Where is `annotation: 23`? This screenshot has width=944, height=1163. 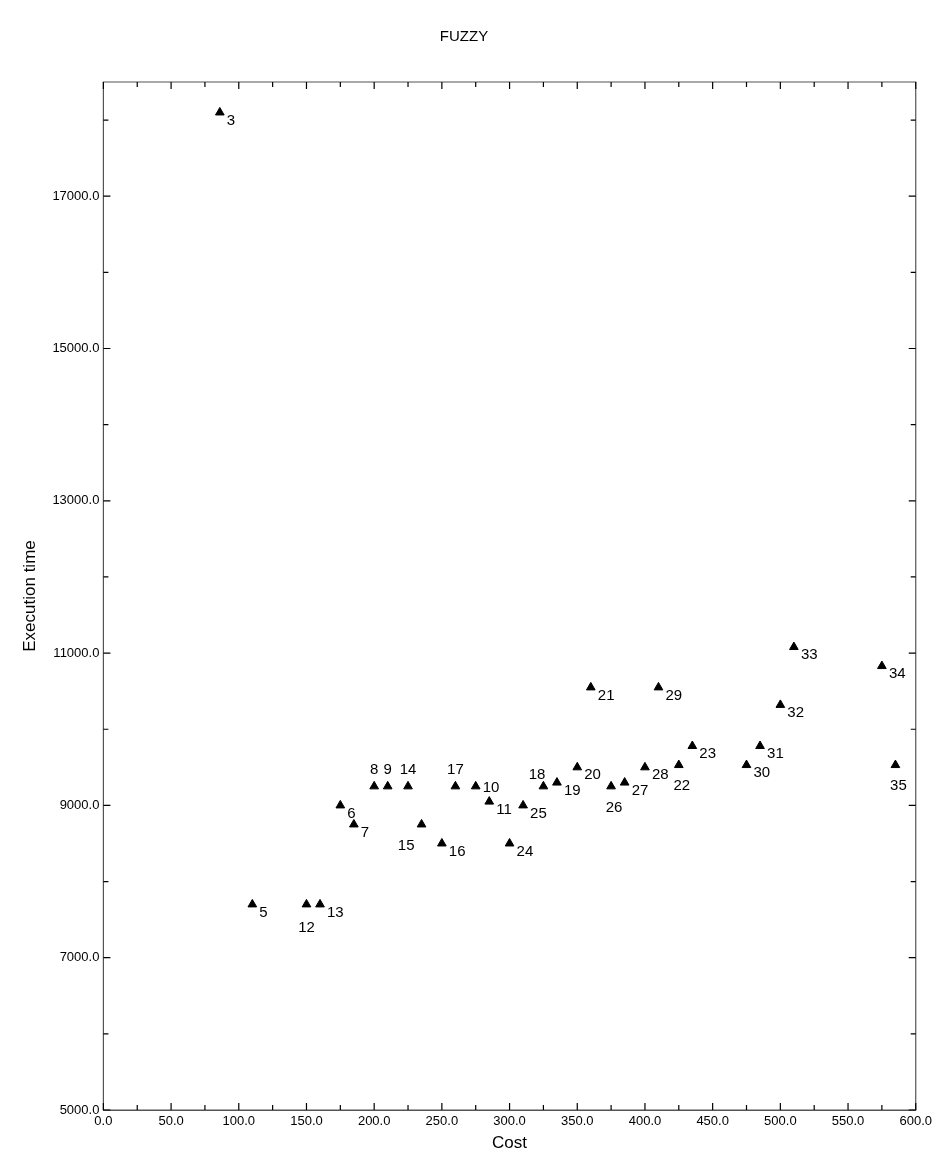 annotation: 23 is located at coordinates (708, 753).